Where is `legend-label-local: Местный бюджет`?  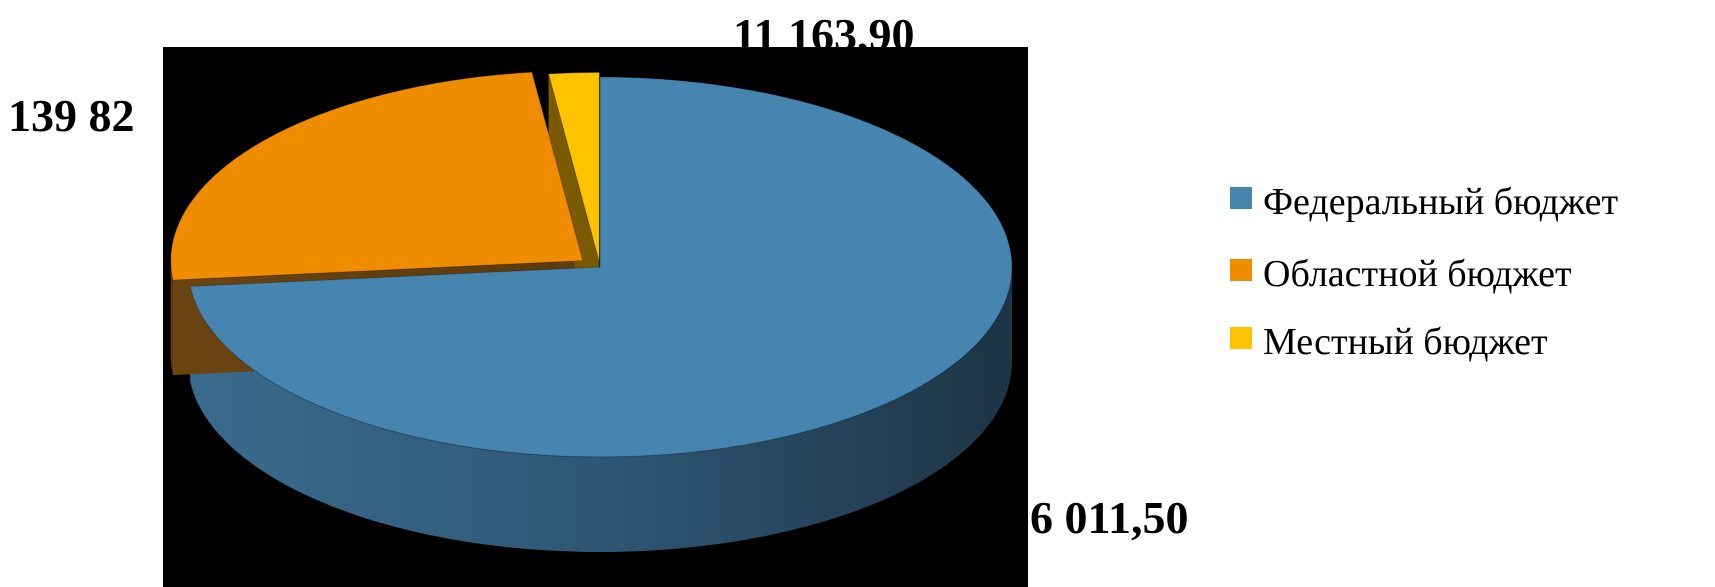
legend-label-local: Местный бюджет is located at coordinates (1405, 342).